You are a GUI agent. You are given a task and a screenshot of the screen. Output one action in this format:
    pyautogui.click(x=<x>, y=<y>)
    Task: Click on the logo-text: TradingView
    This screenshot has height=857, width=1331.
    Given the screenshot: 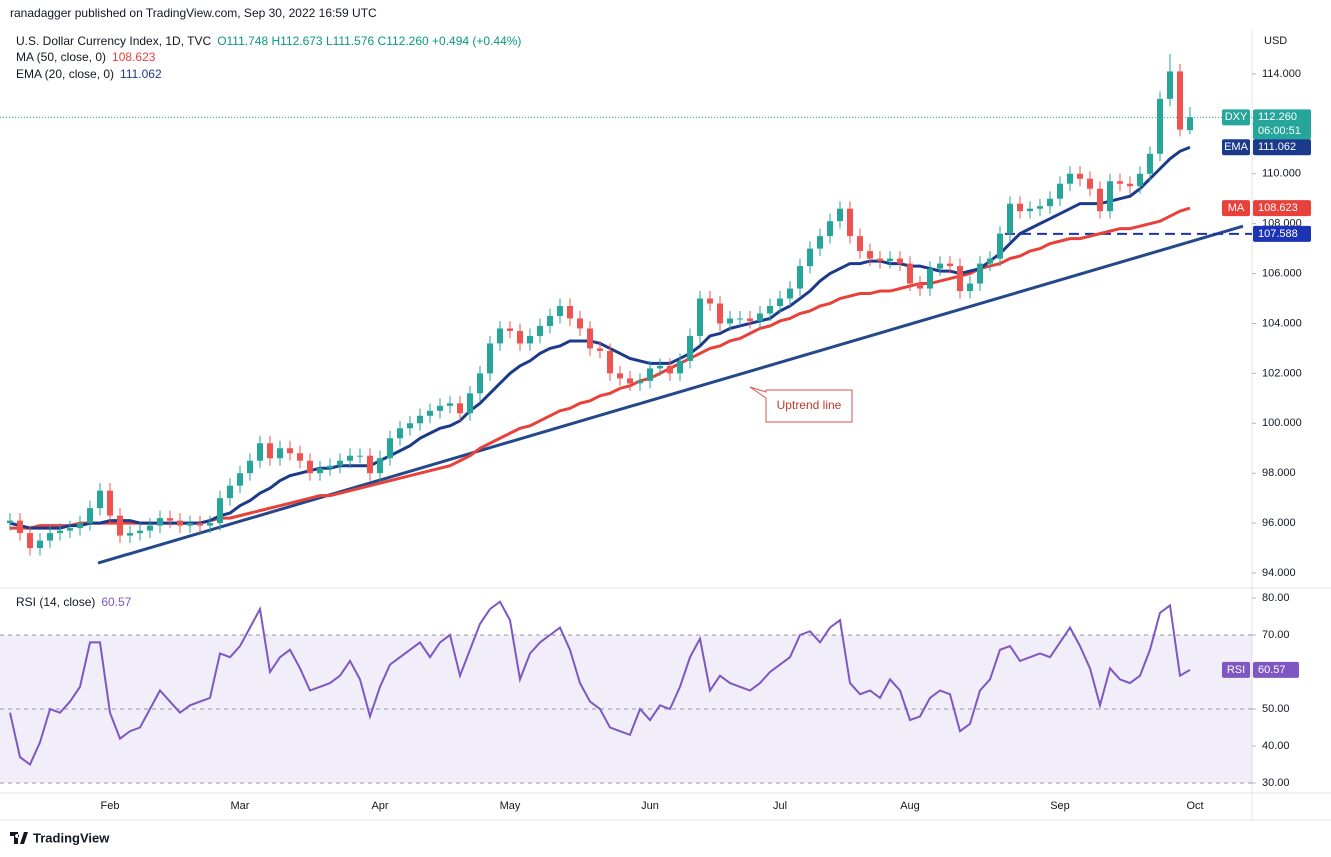 What is the action you would take?
    pyautogui.click(x=71, y=837)
    